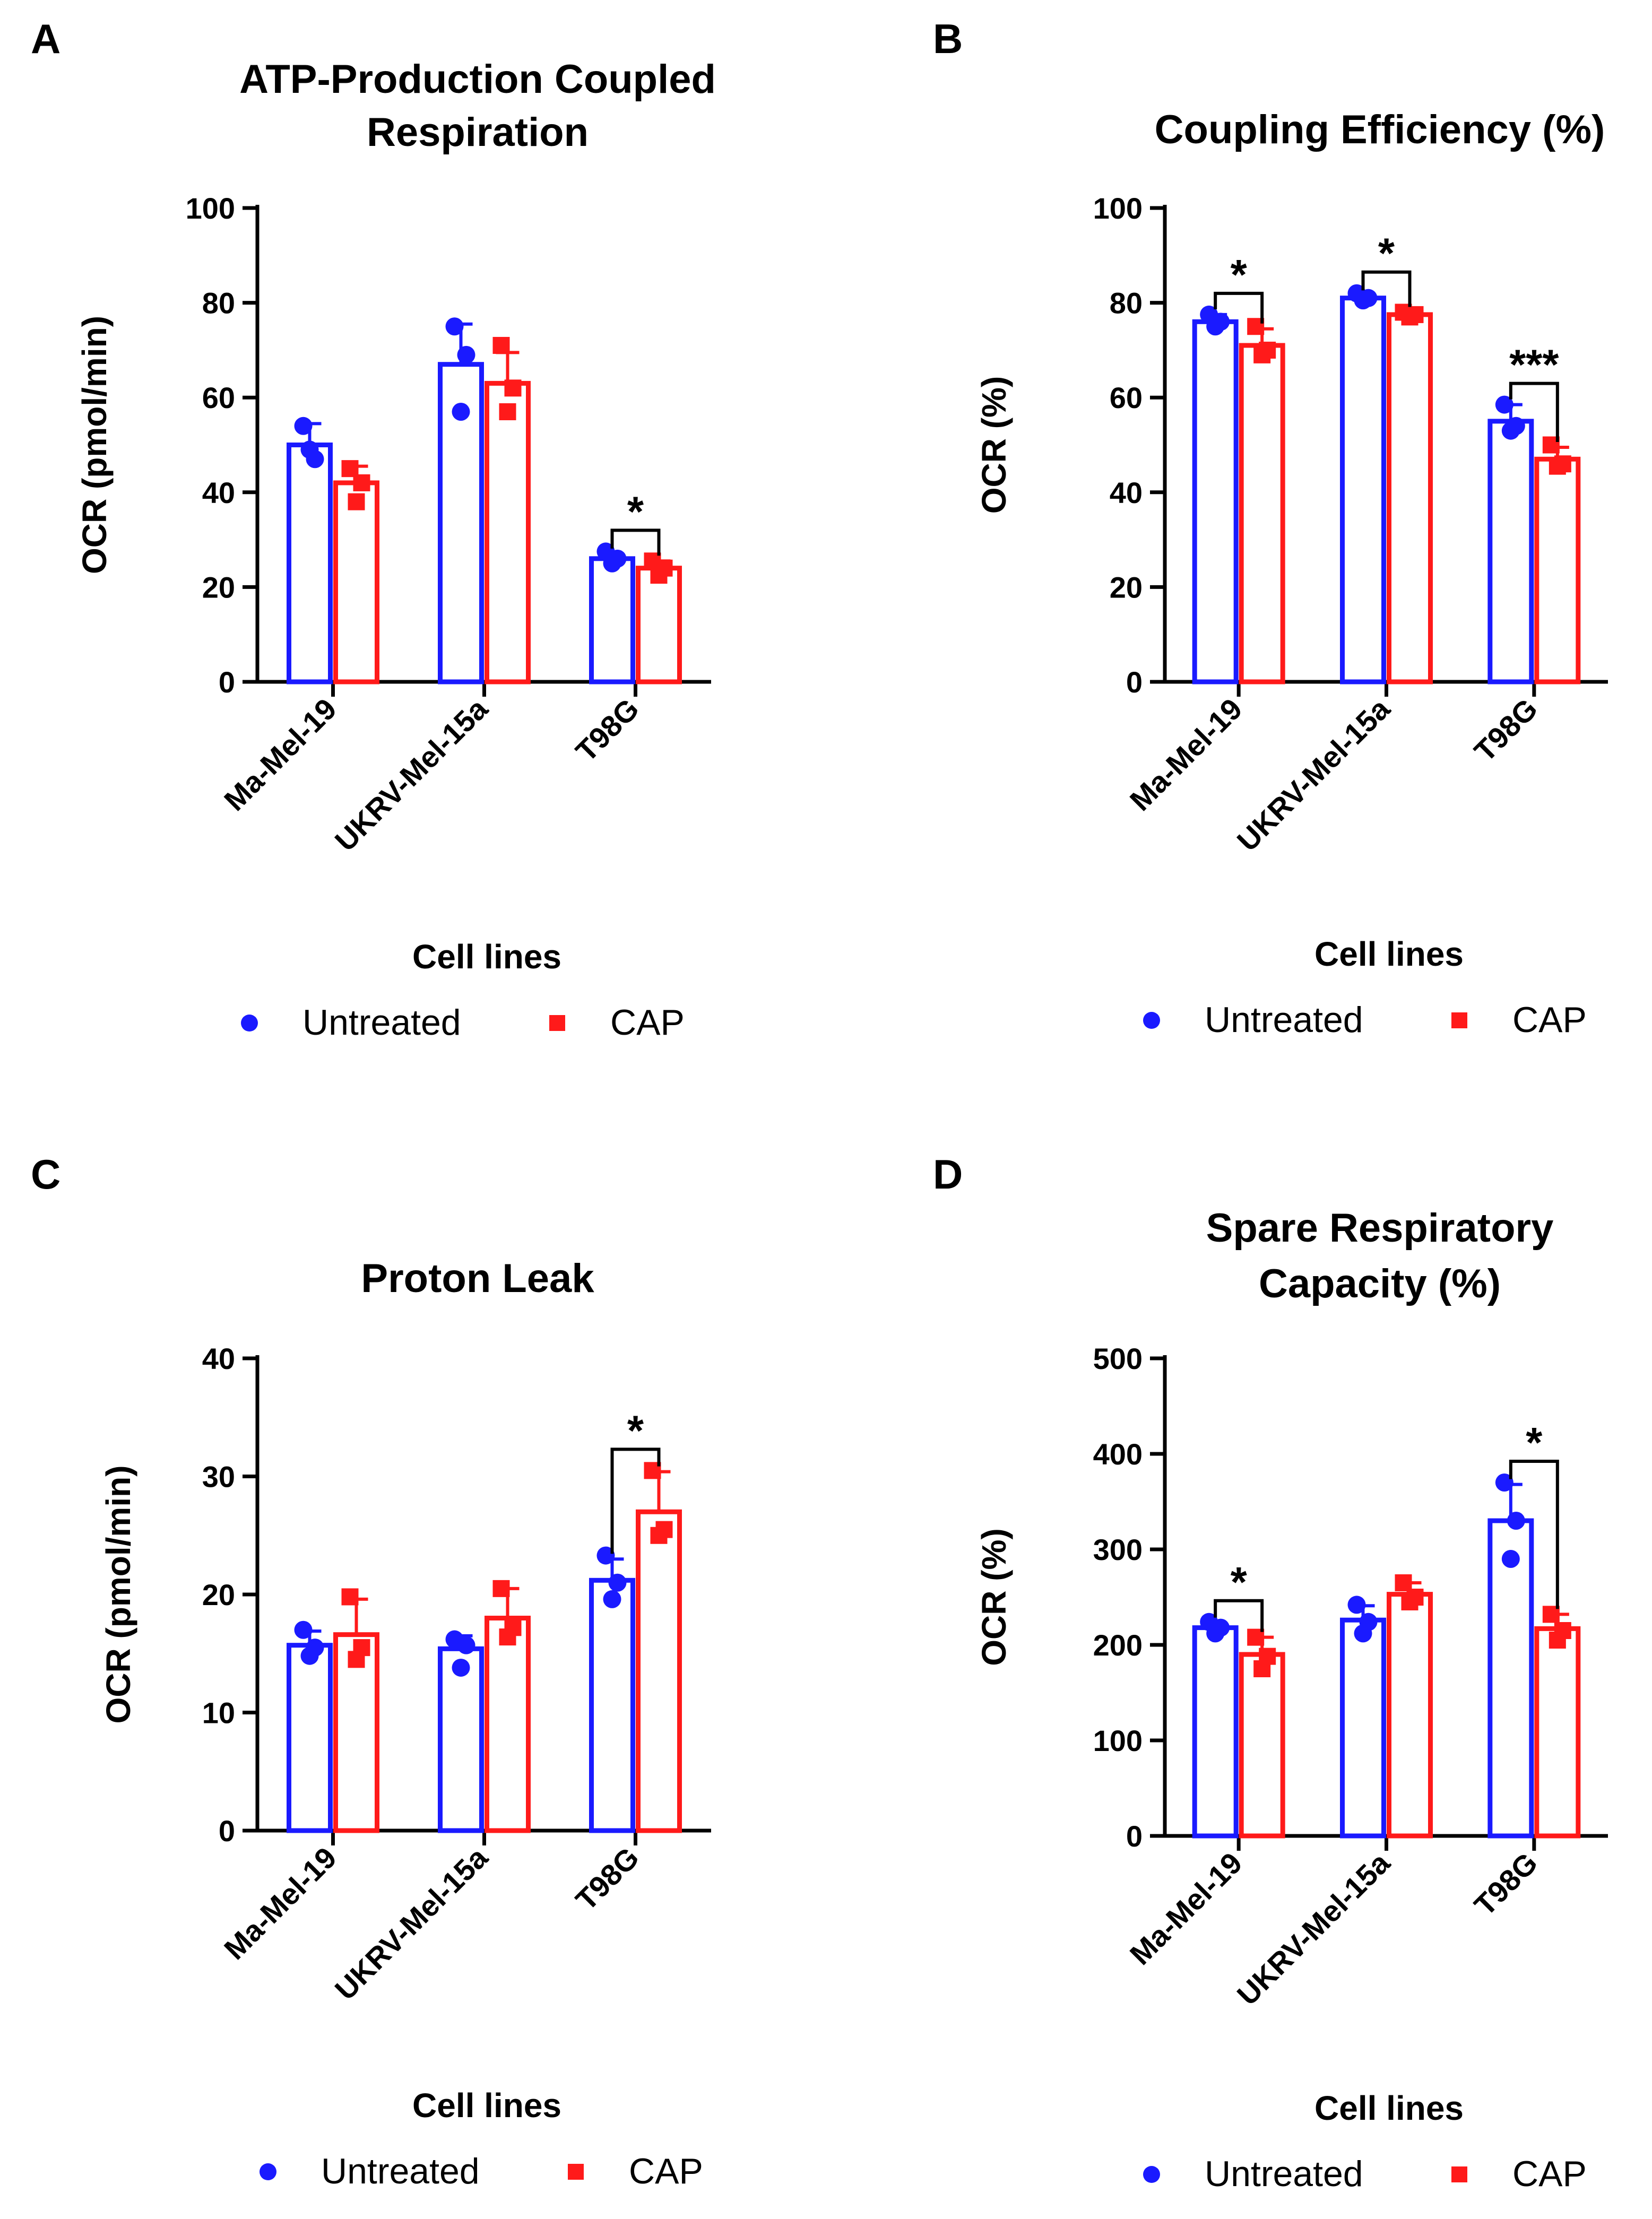  I want to click on y-tick-label: 300, so click(1118, 1549).